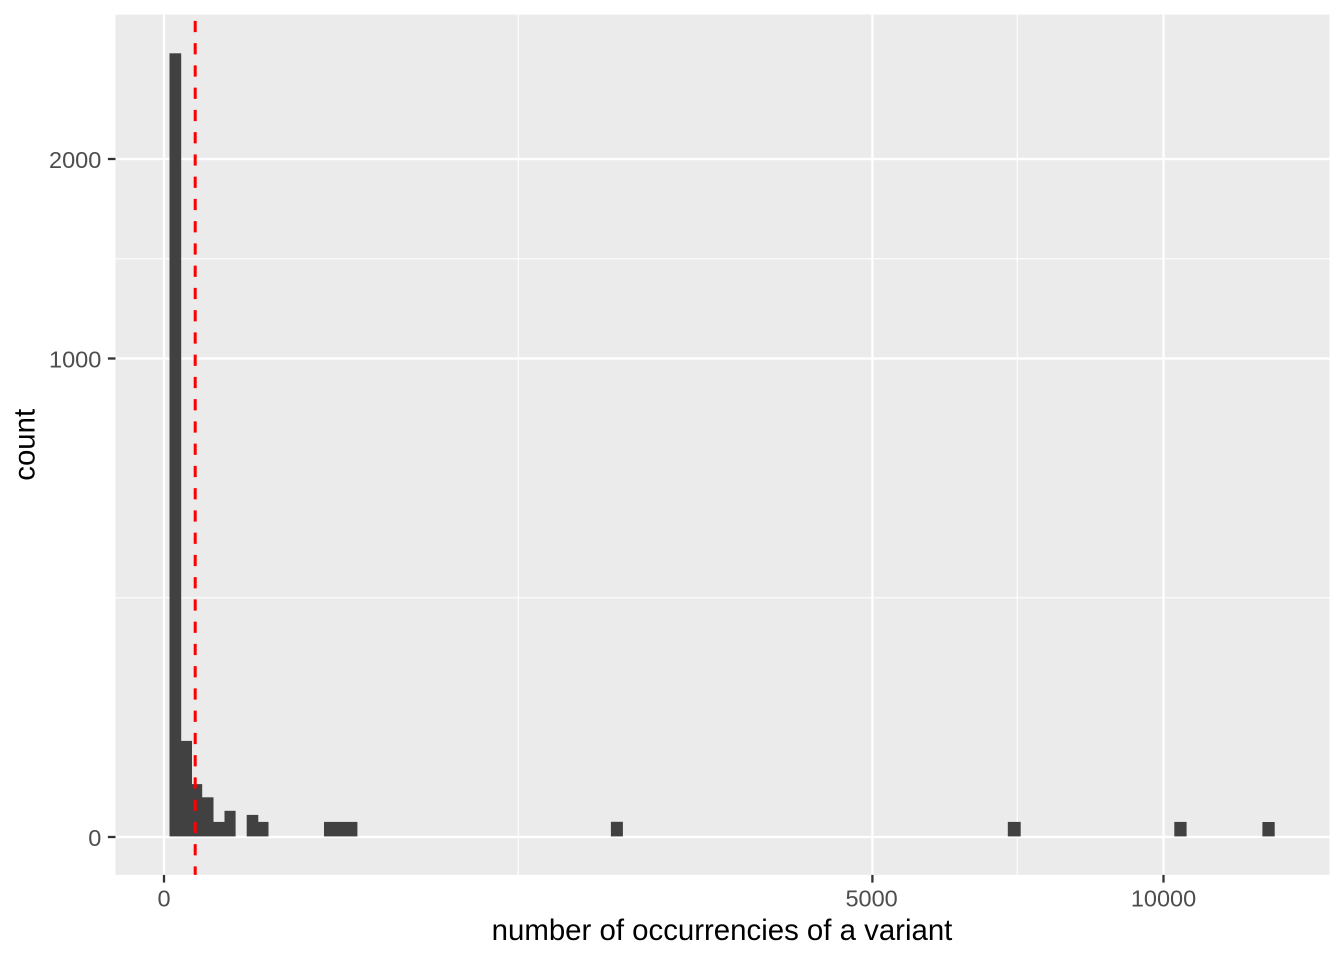 This screenshot has height=960, width=1344. What do you see at coordinates (1163, 898) in the screenshot?
I see `svg-text: 10000` at bounding box center [1163, 898].